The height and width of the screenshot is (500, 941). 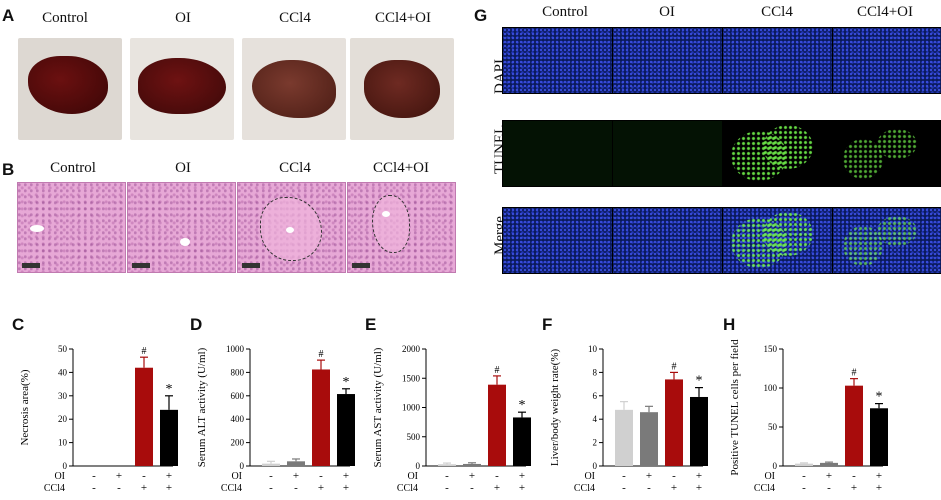 I want to click on y-tick-label: 8, so click(x=595, y=372).